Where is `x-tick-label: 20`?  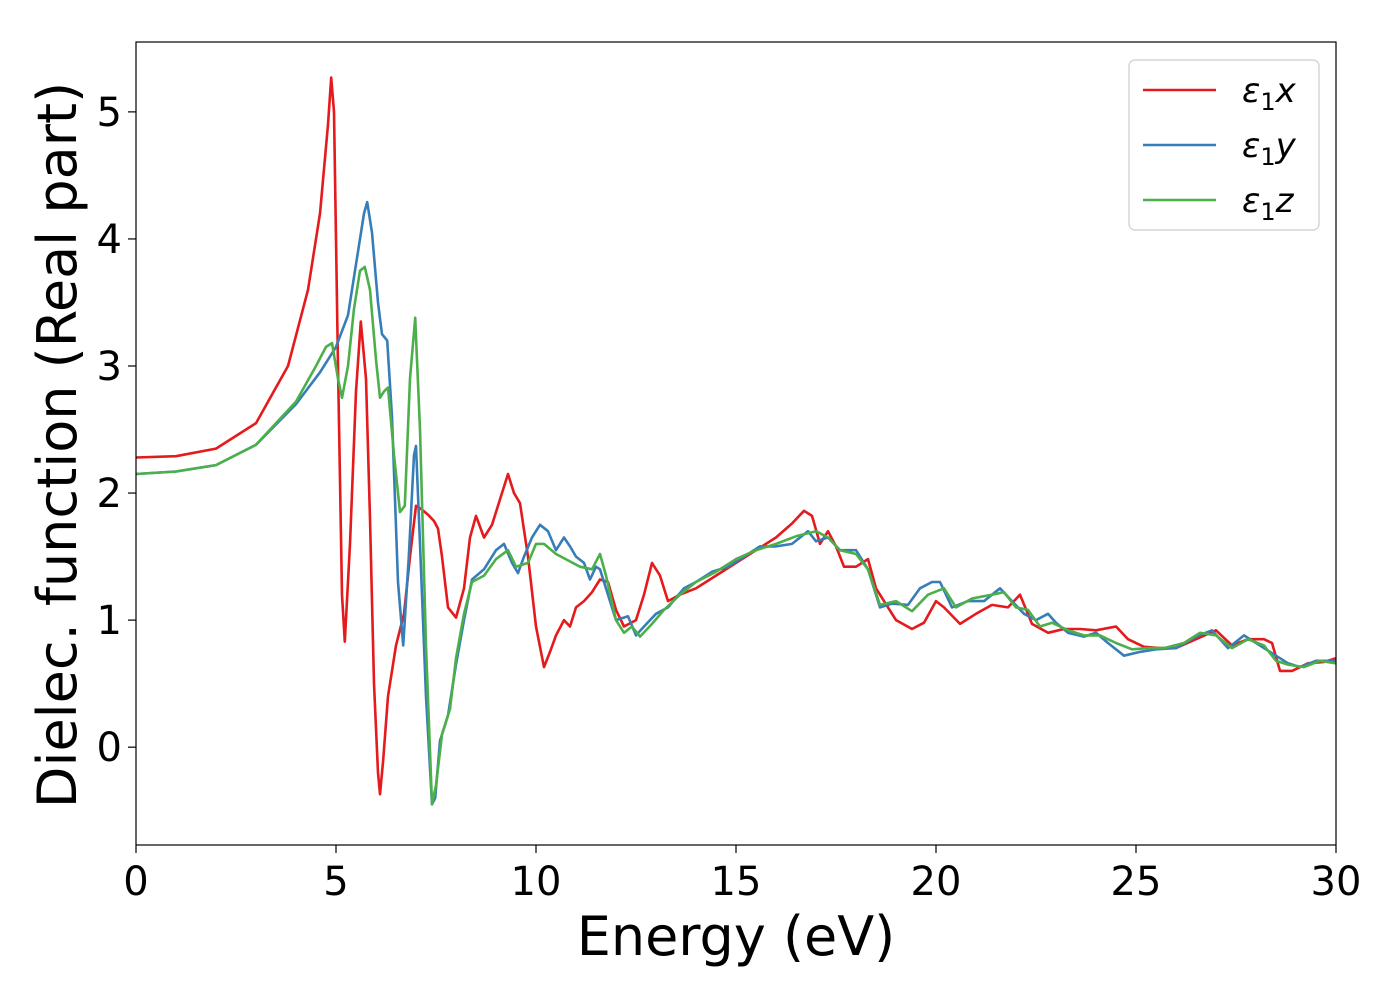 x-tick-label: 20 is located at coordinates (936, 882).